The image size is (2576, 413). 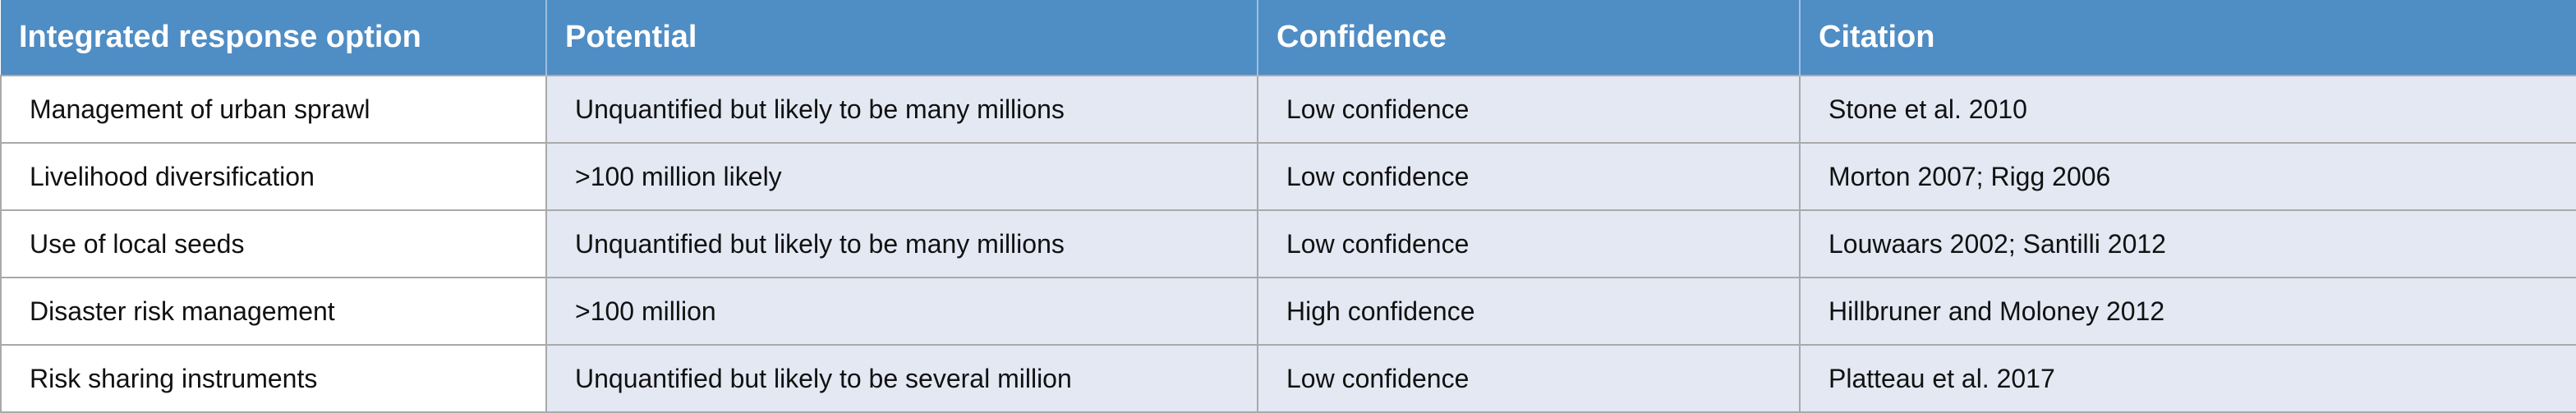 I want to click on table-cell: Morton 2007; Rigg 2006, so click(x=2188, y=176).